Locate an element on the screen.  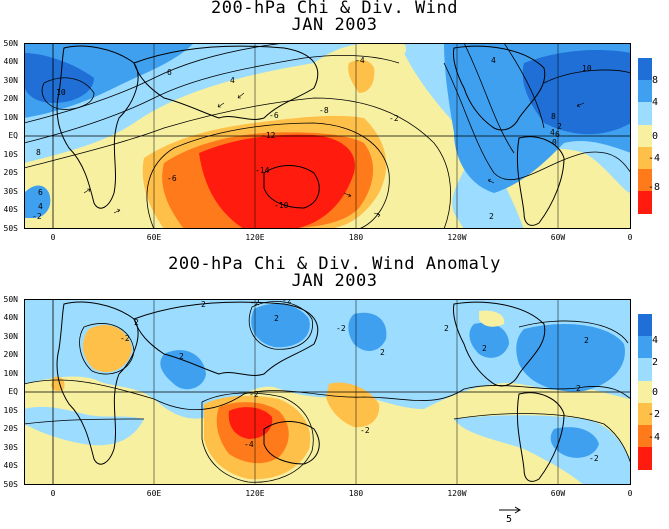
colorbar-tick-label: 2 is located at coordinates (655, 362).